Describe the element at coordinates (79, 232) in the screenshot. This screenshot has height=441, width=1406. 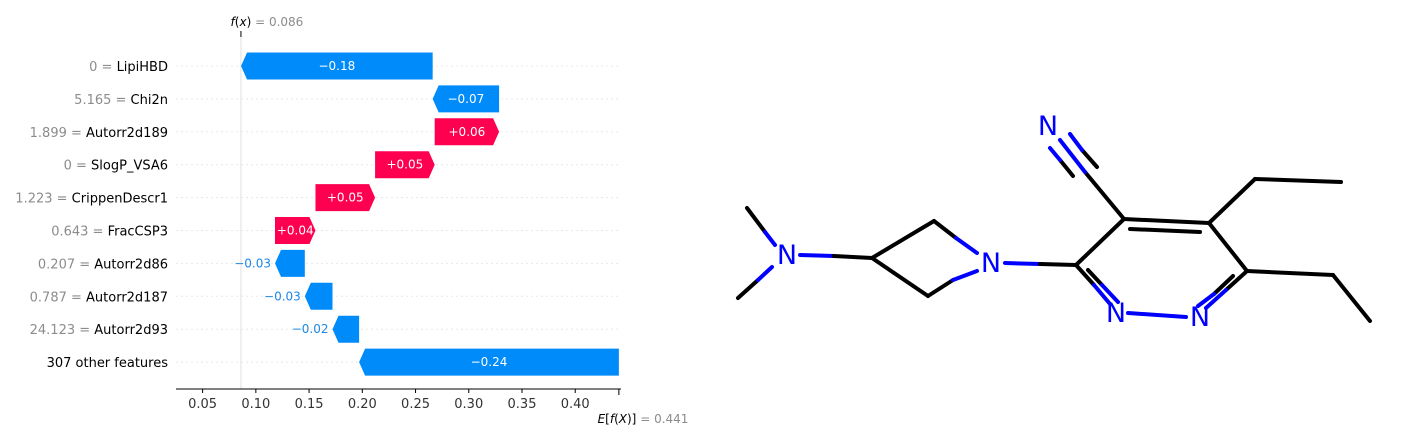
I see `feature-value: 0.643 =` at that location.